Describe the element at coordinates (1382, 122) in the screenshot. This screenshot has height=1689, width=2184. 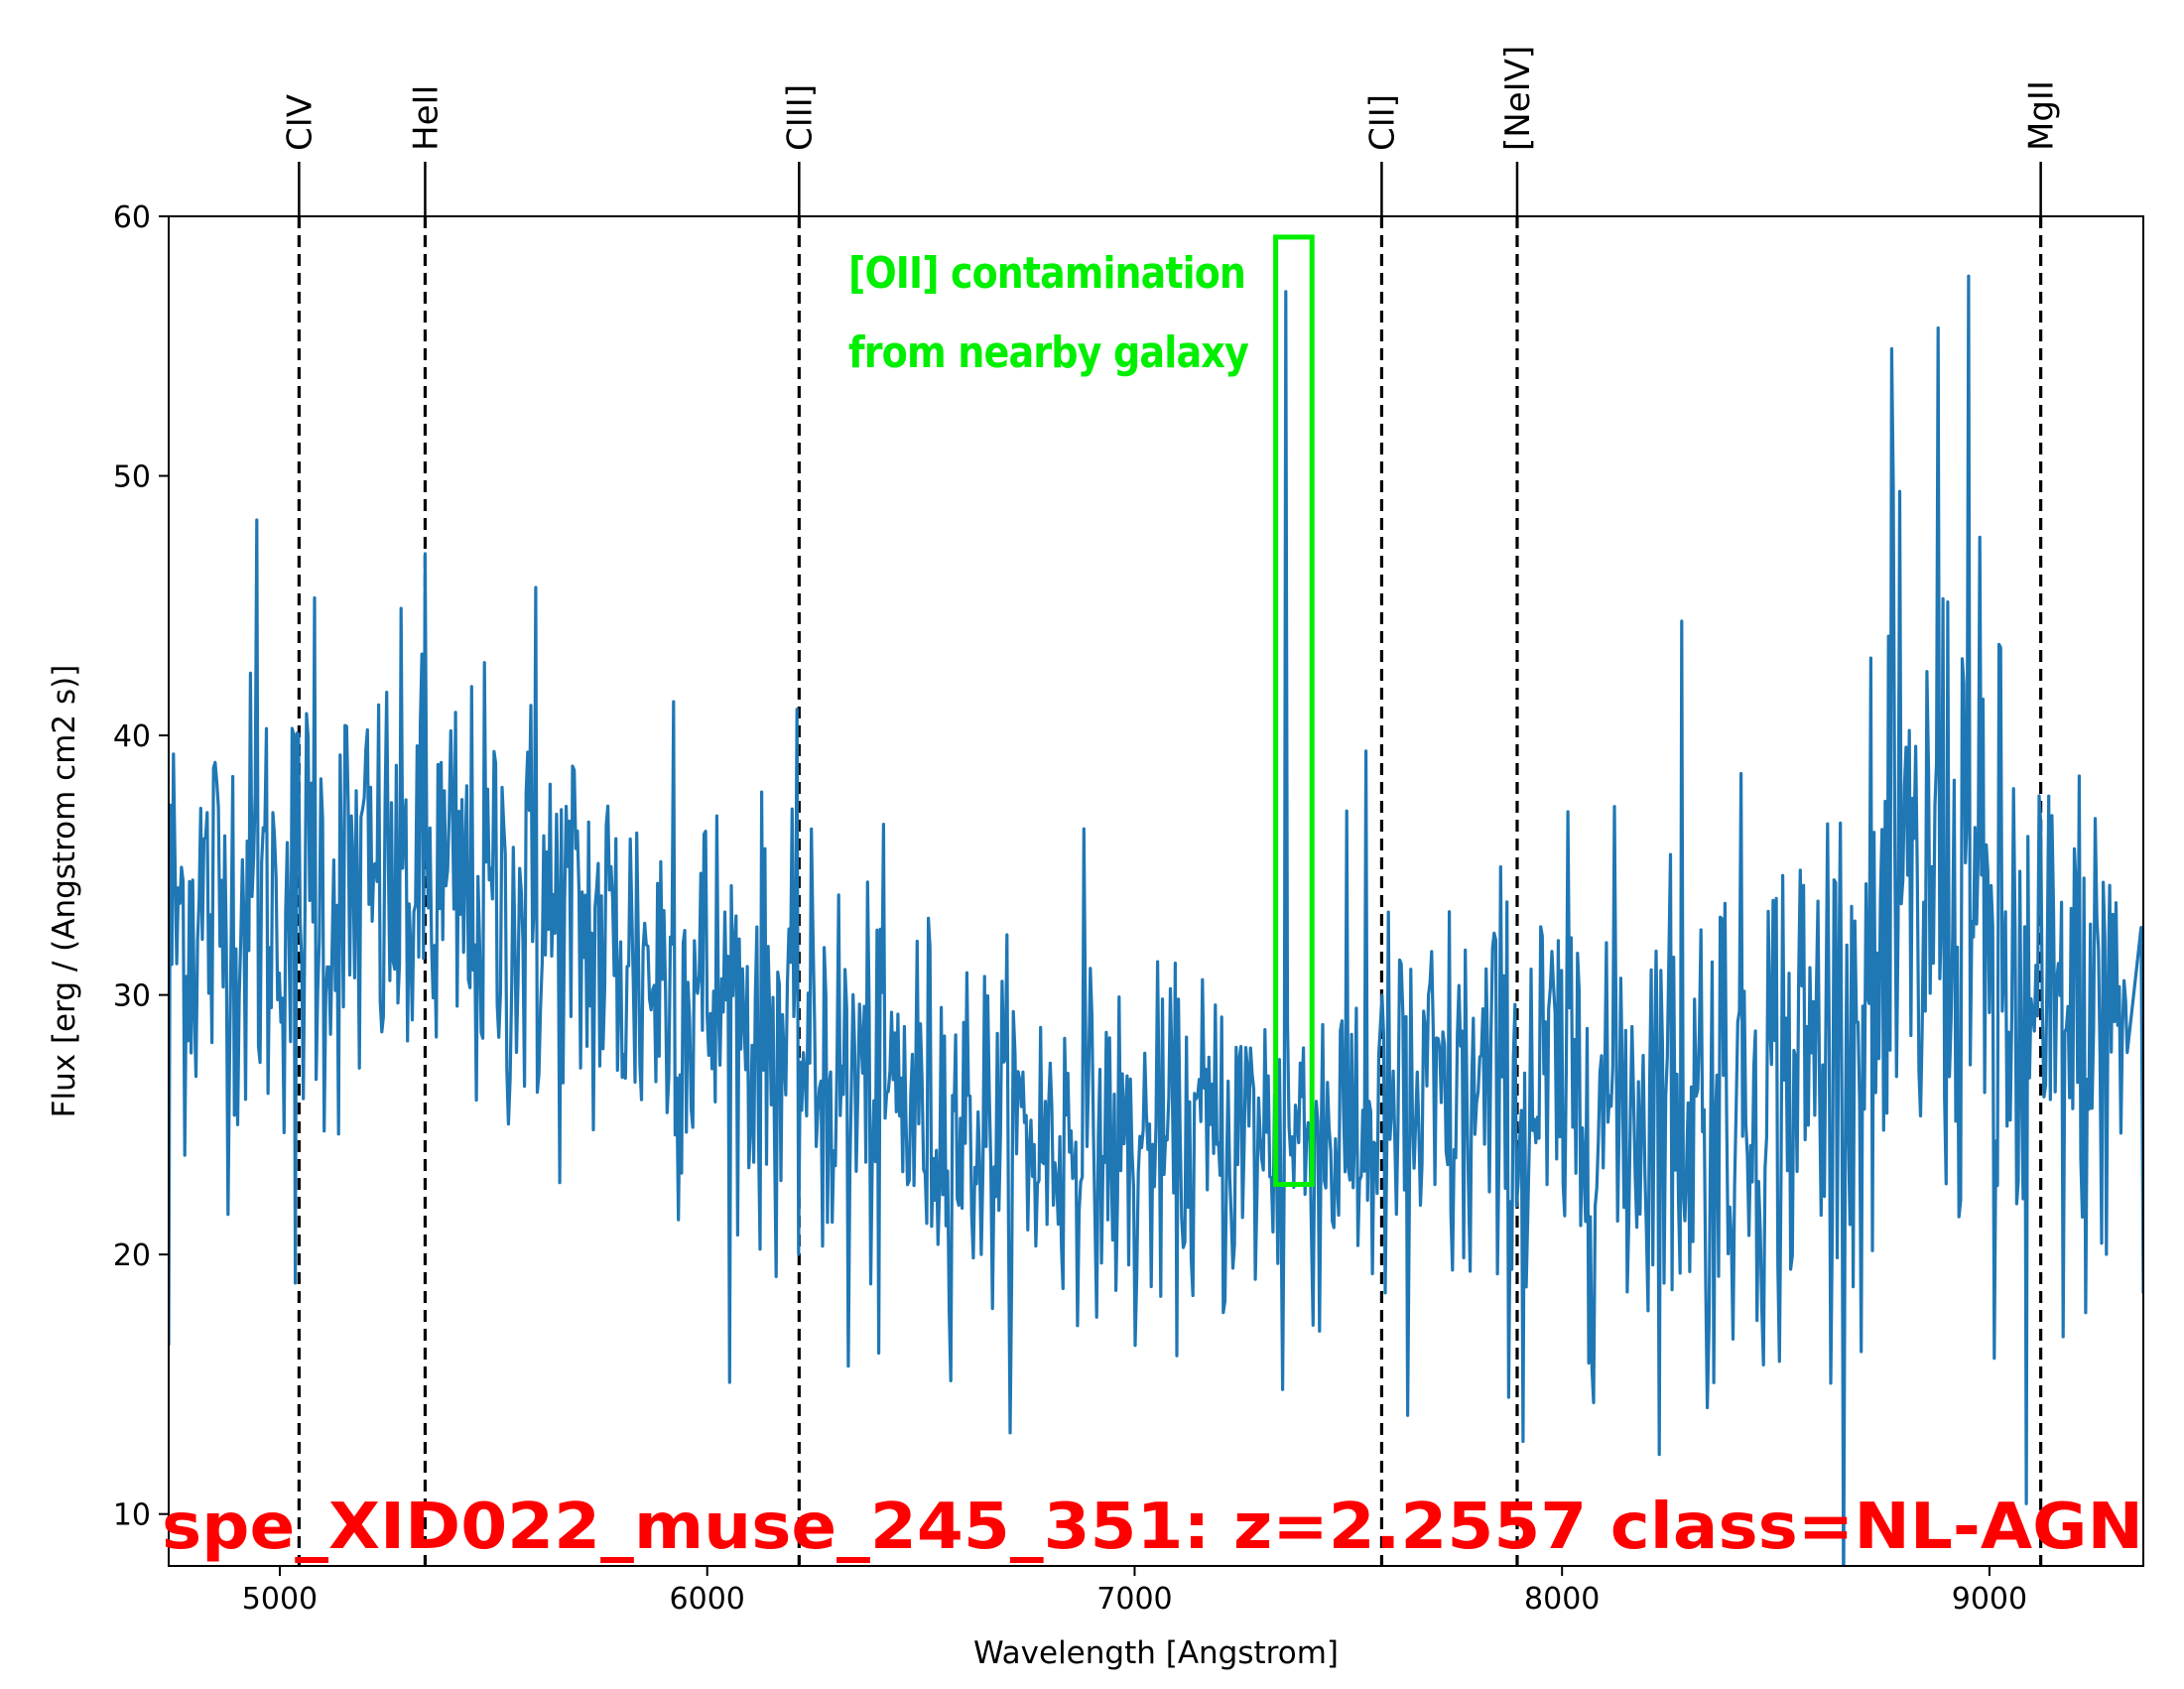
I see `emission-line-label: CII]` at that location.